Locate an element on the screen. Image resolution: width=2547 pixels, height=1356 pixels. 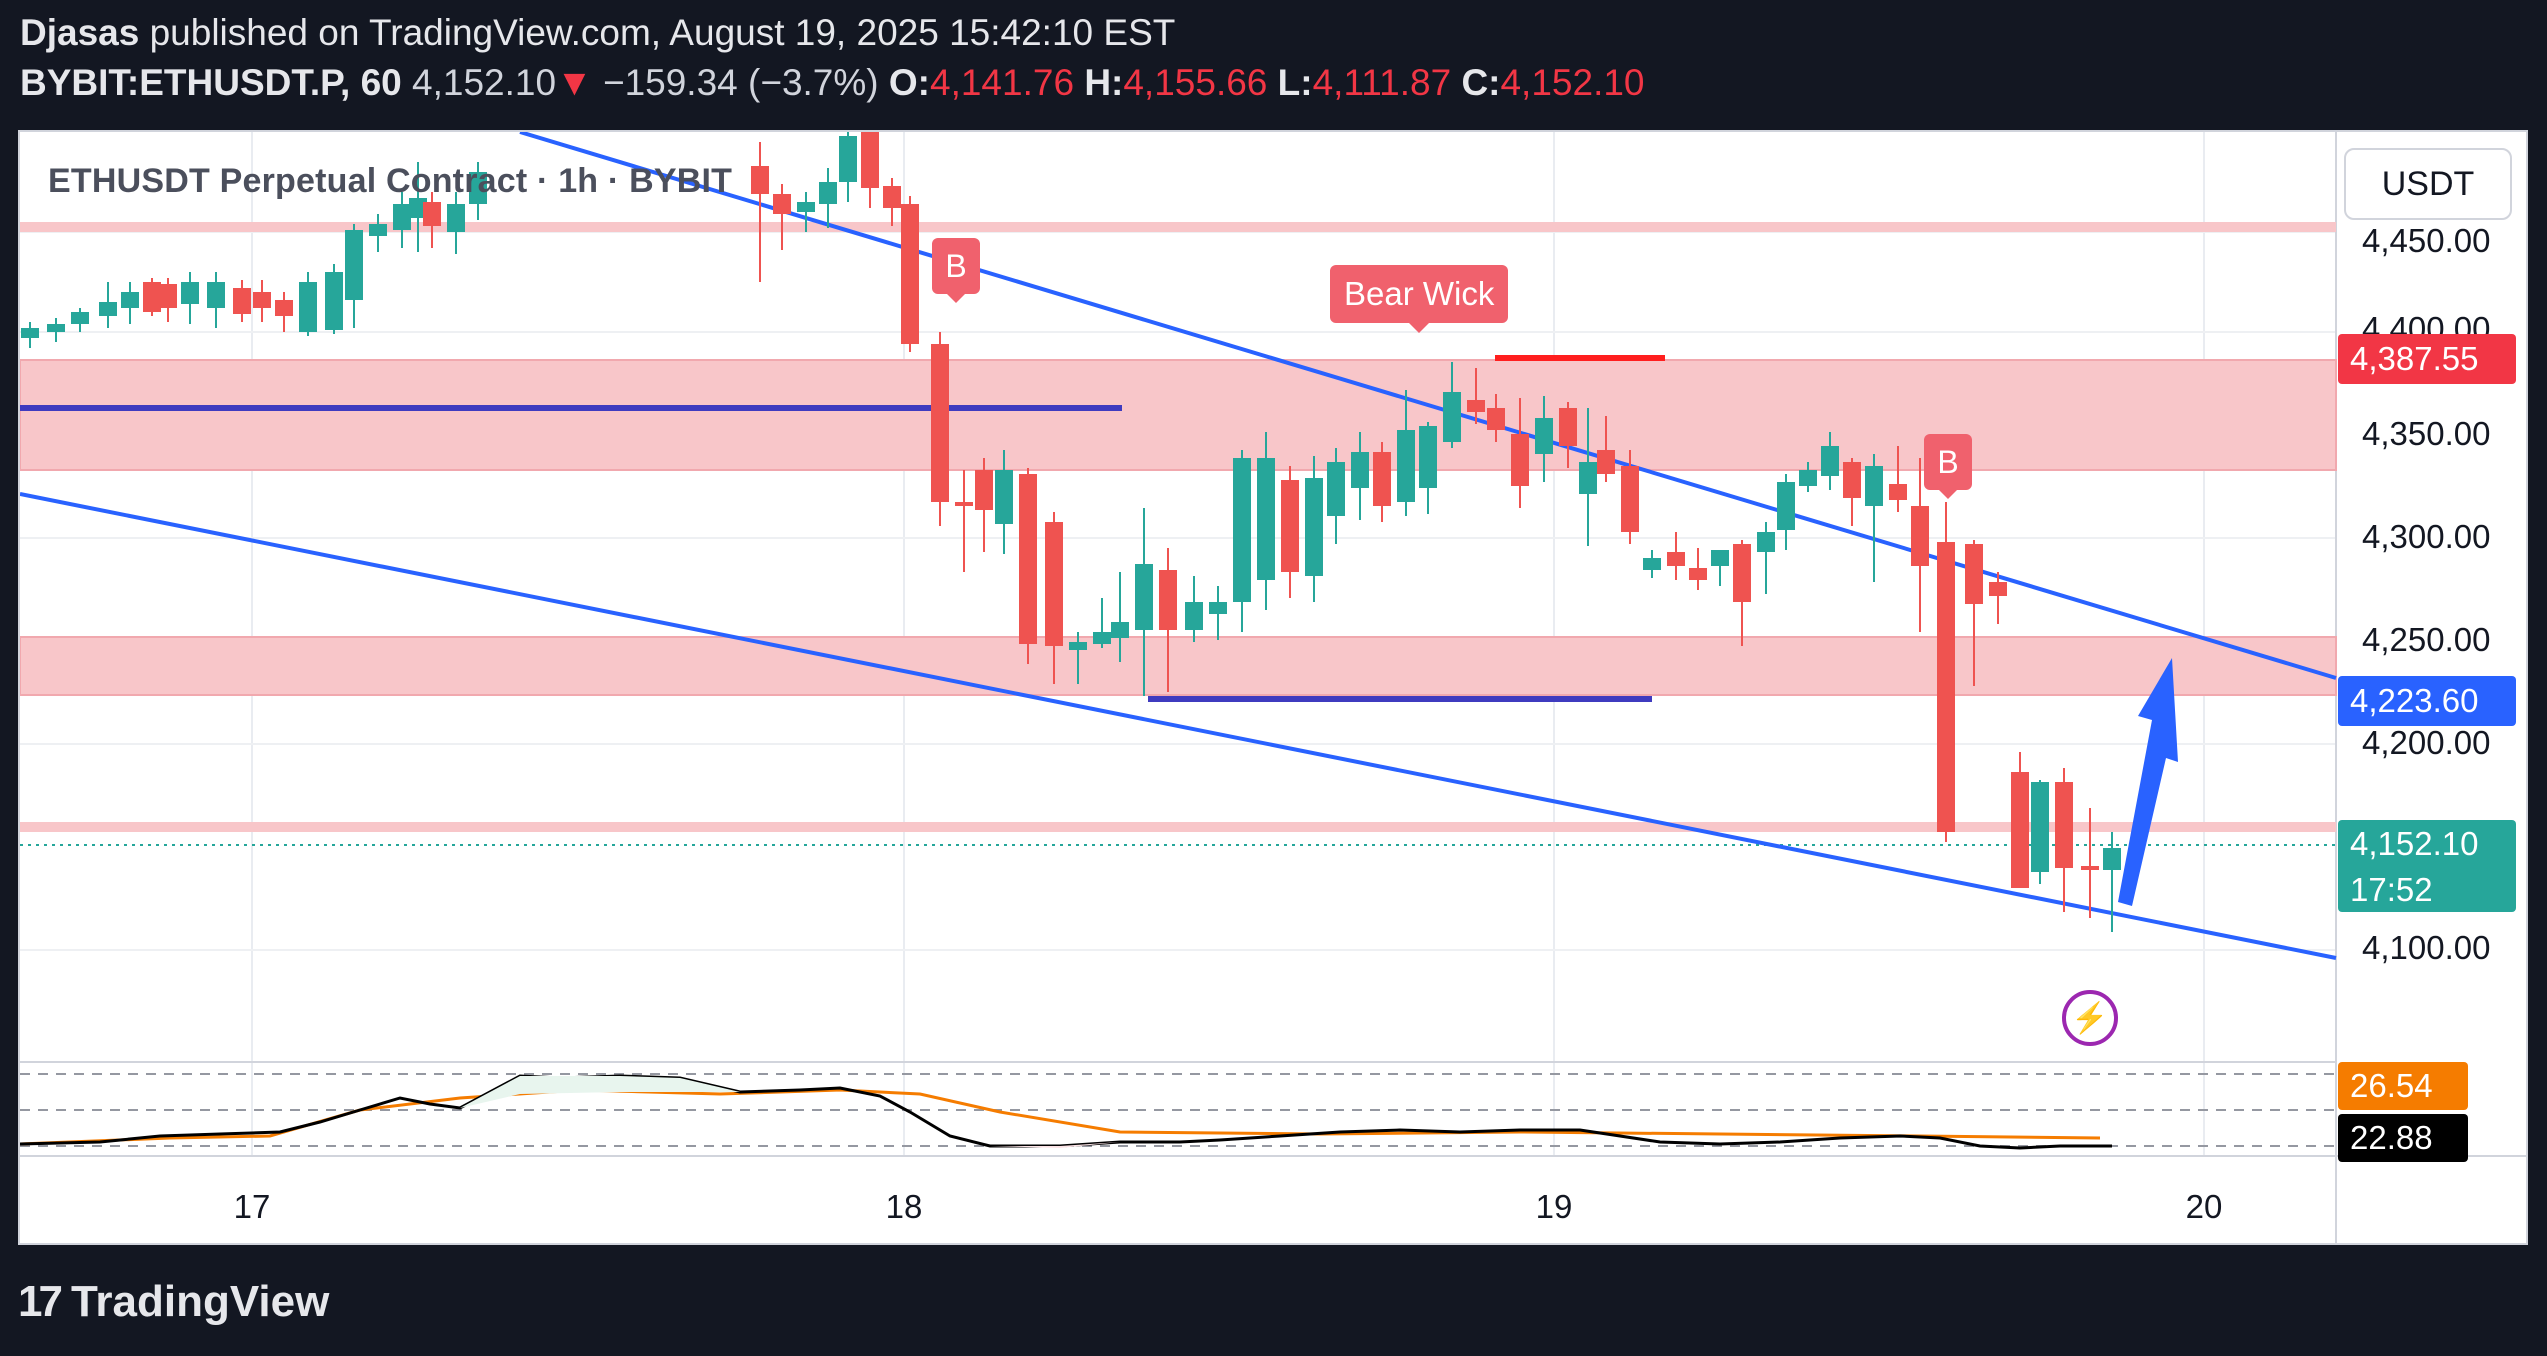
tradingview-logo: 17 TradingView is located at coordinates (173, 1302).